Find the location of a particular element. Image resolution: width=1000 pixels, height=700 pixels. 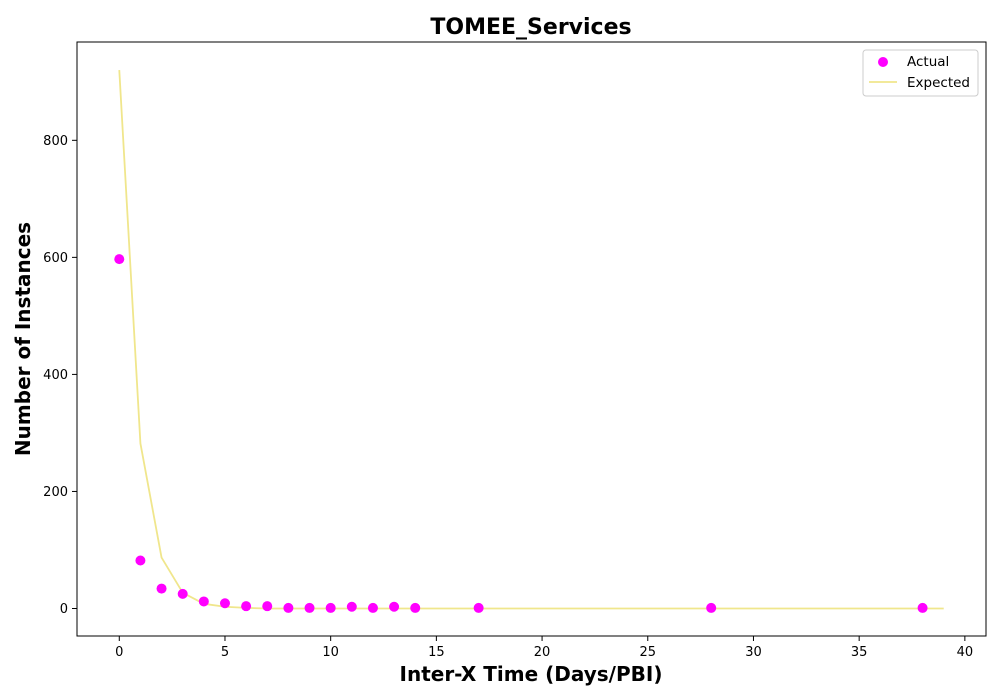

y-tick-label: 400 is located at coordinates (55, 375).